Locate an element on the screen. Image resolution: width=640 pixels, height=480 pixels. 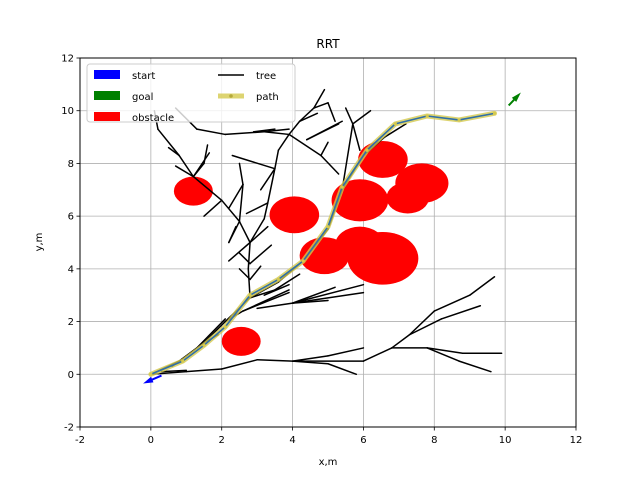
x-tick-label: -2 is located at coordinates (80, 440).